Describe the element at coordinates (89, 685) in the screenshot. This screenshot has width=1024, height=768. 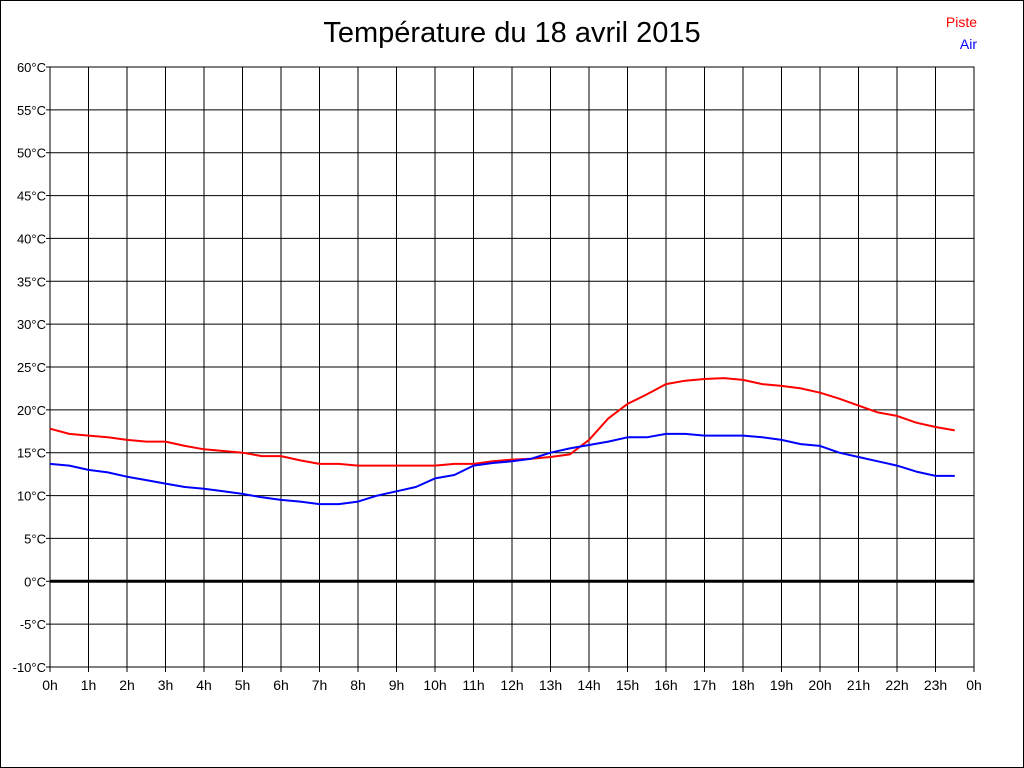
I see `x-tick-label: 1h` at that location.